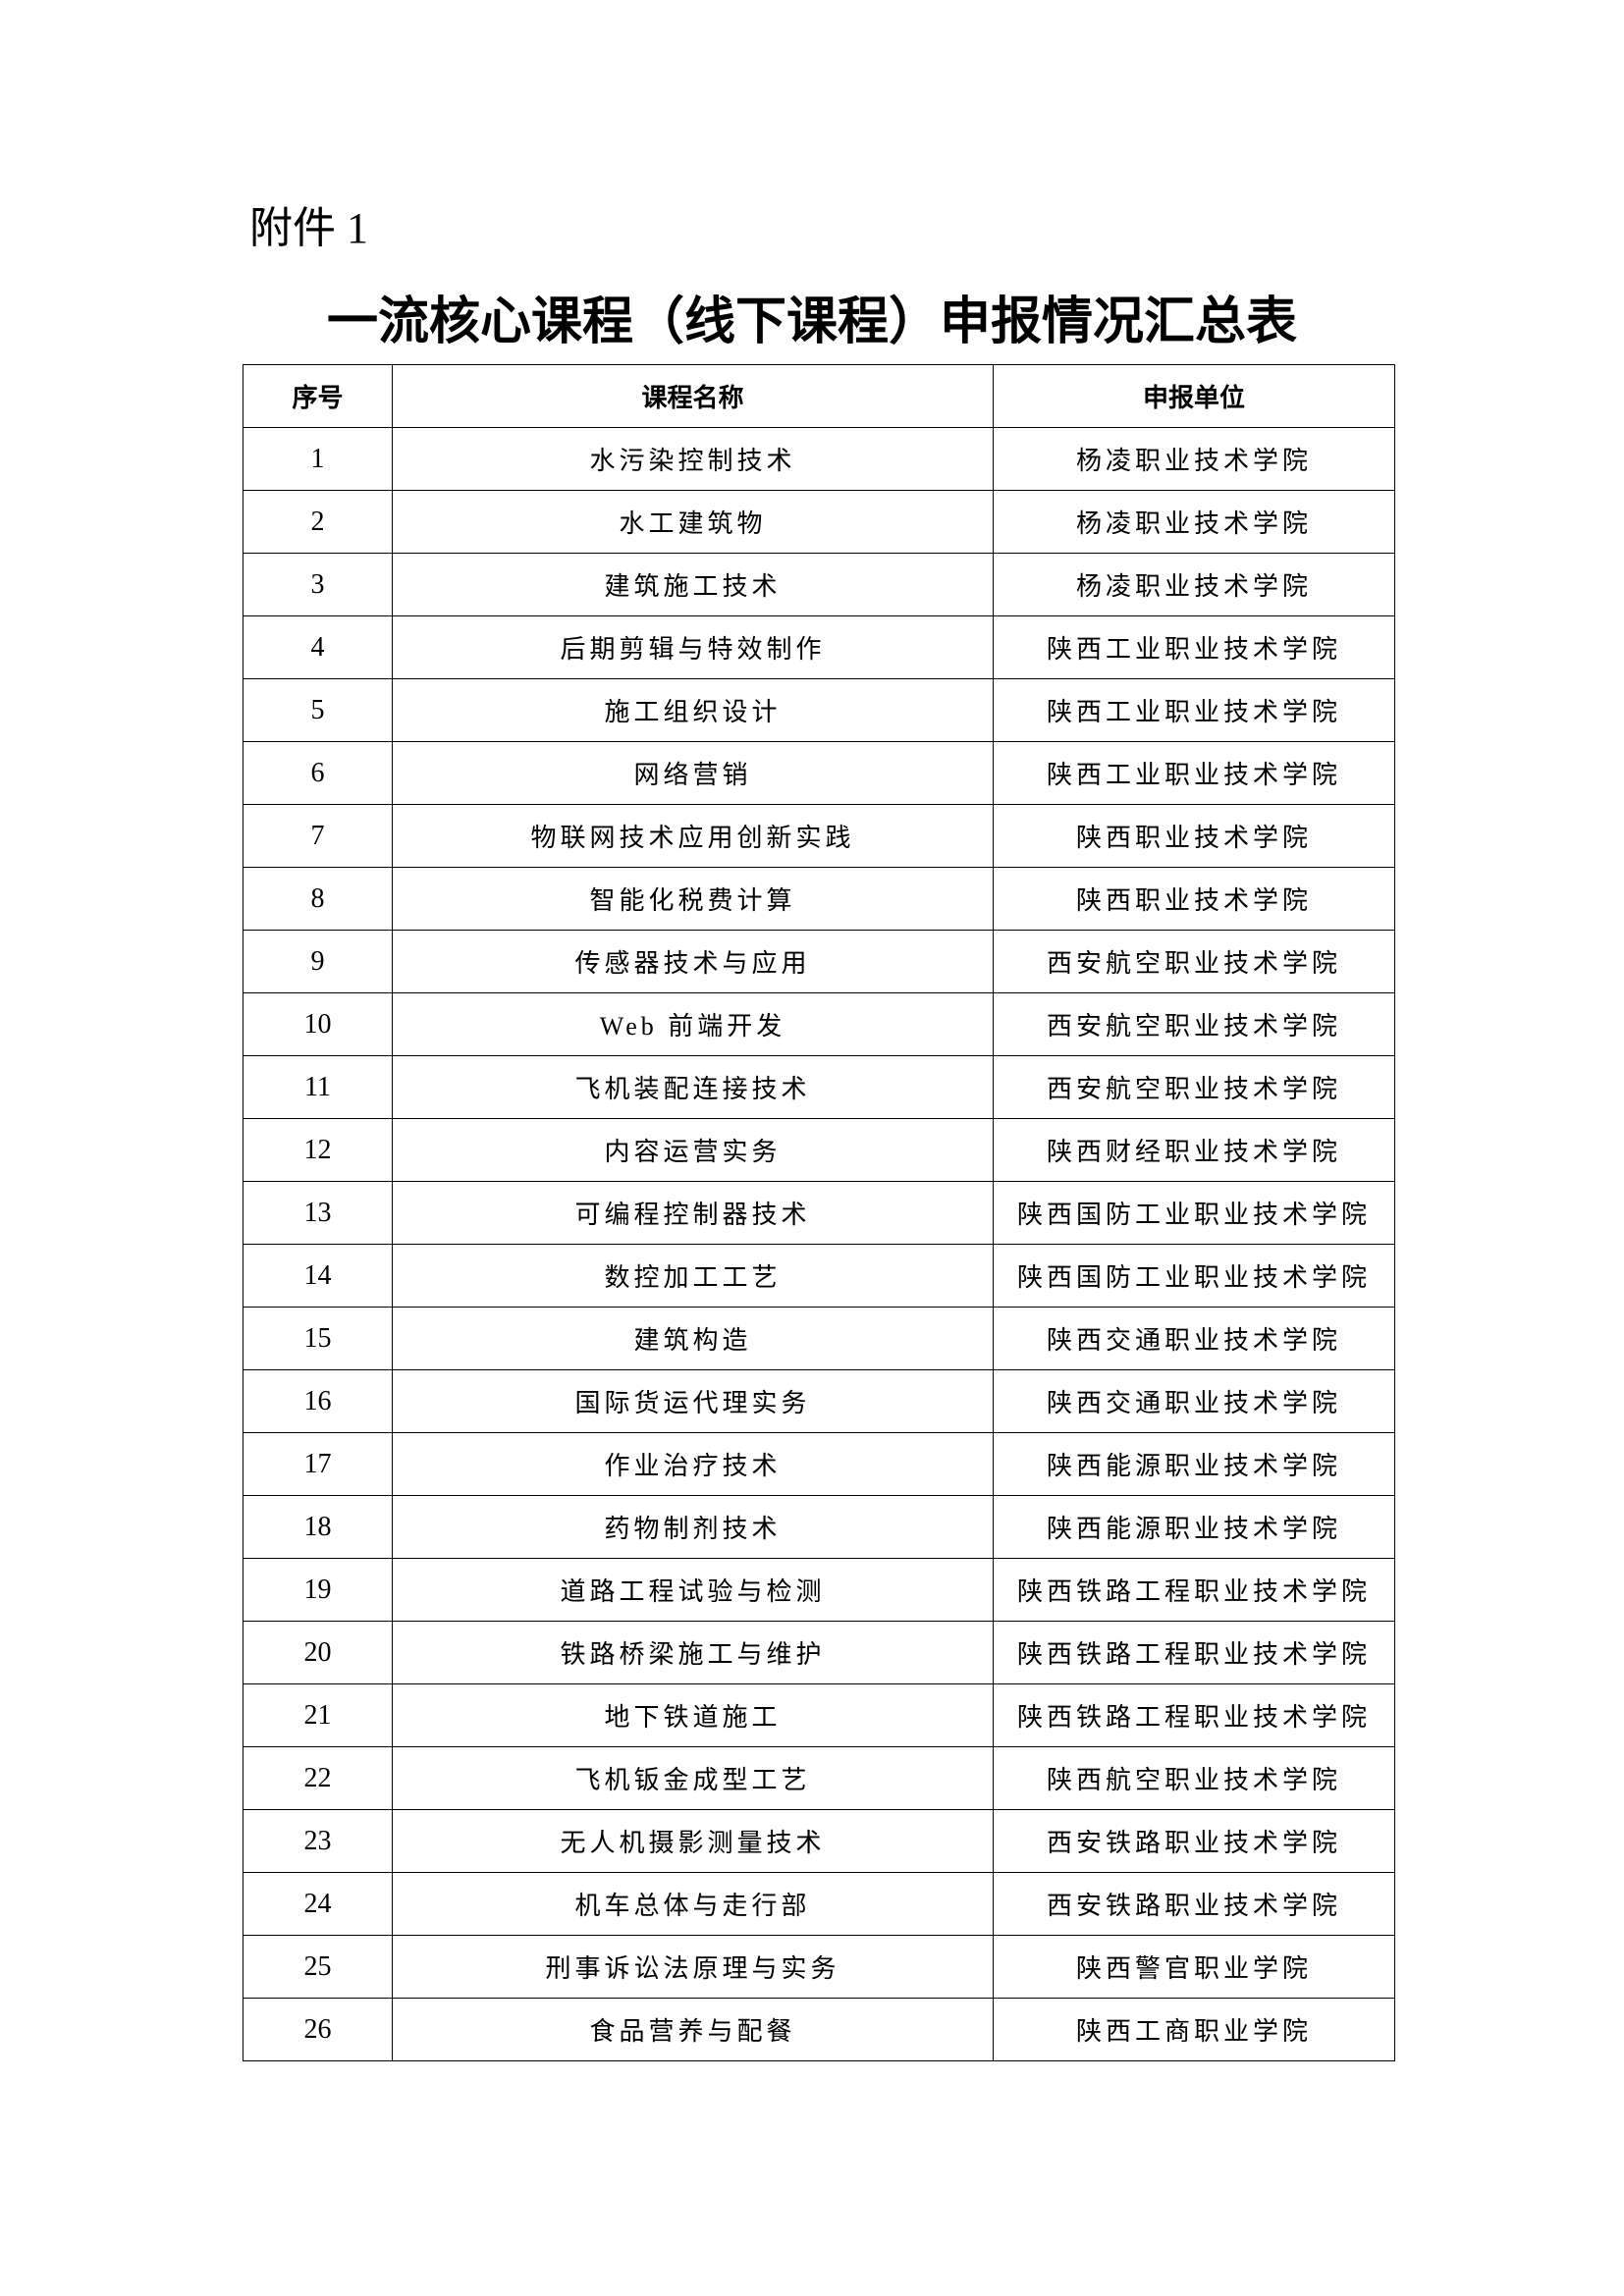 This screenshot has width=1624, height=2296. What do you see at coordinates (318, 1841) in the screenshot?
I see `cell-index: 23` at bounding box center [318, 1841].